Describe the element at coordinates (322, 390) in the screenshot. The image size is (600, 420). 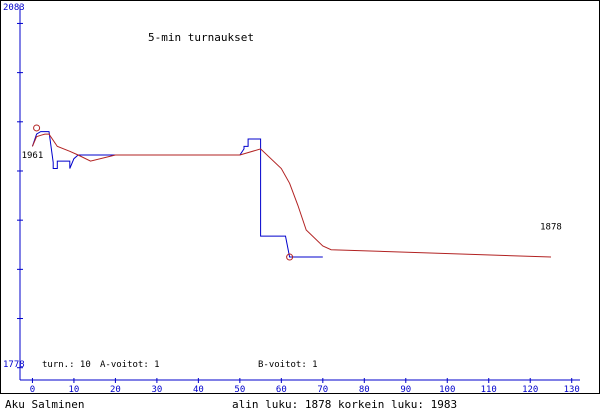
I see `x-tick-label: 70` at that location.